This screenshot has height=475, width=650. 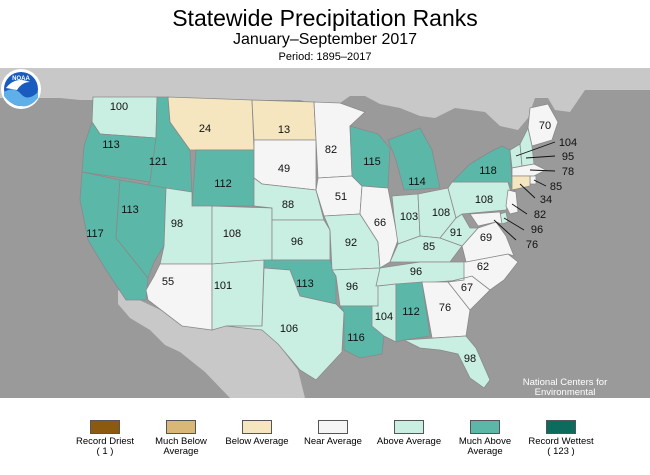 I want to click on state-CO, so click(x=242, y=235).